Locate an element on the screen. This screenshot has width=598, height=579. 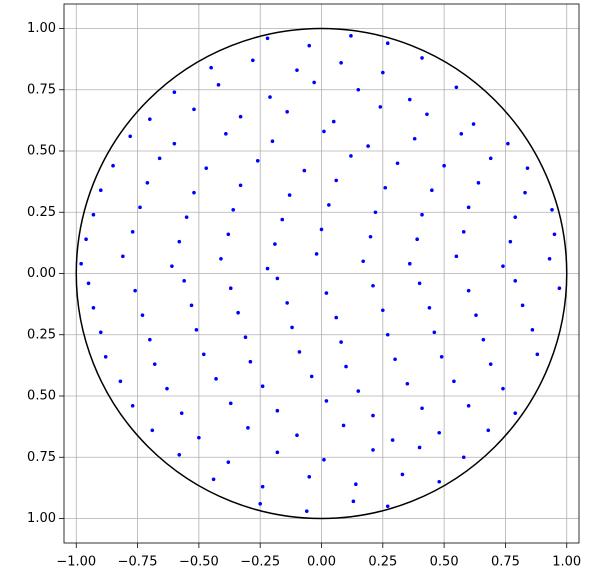
x-tick-label: 0.75 is located at coordinates (505, 562).